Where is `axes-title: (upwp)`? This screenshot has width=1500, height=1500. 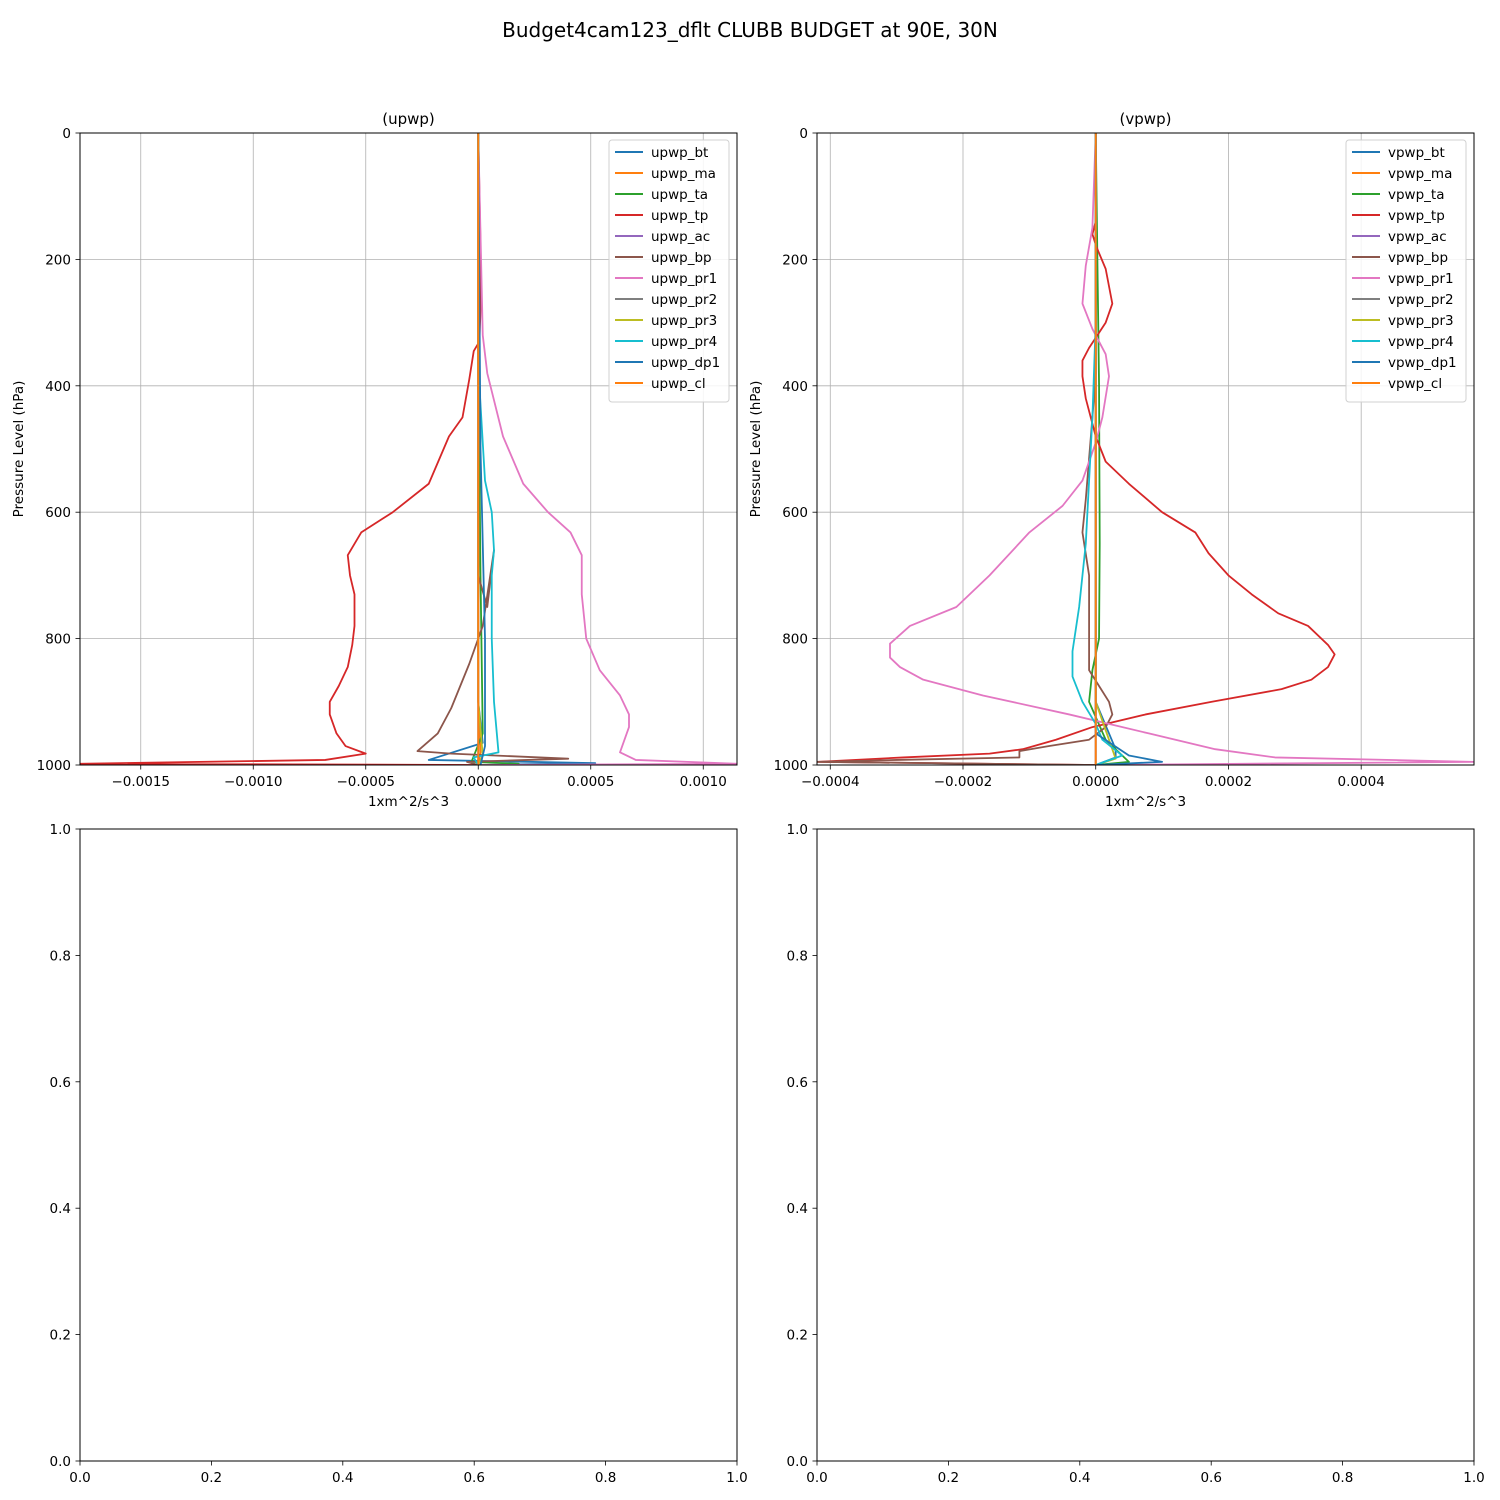
axes-title: (upwp) is located at coordinates (408, 119).